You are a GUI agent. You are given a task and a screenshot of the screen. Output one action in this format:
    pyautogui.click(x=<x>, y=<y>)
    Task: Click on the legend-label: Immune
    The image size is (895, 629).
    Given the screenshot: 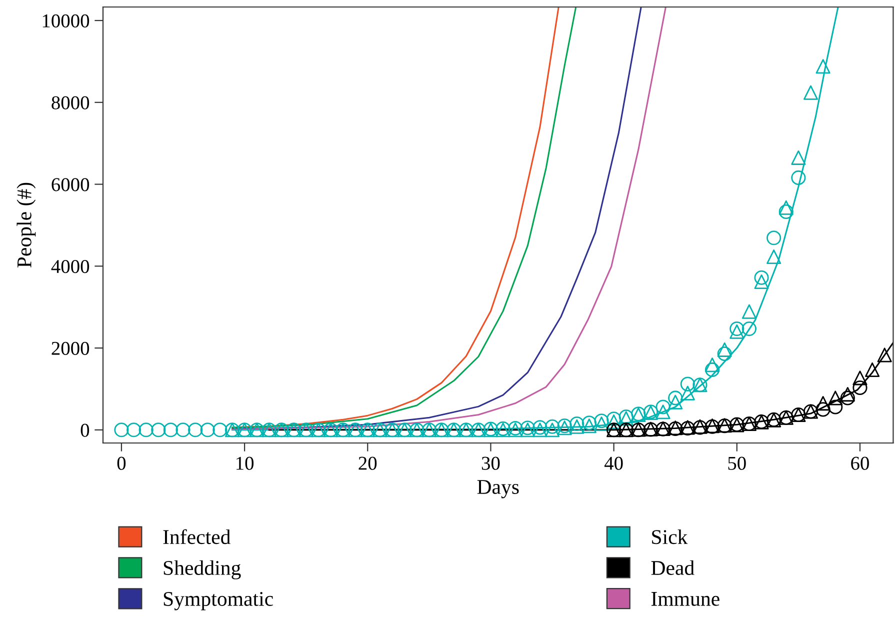 What is the action you would take?
    pyautogui.click(x=685, y=599)
    